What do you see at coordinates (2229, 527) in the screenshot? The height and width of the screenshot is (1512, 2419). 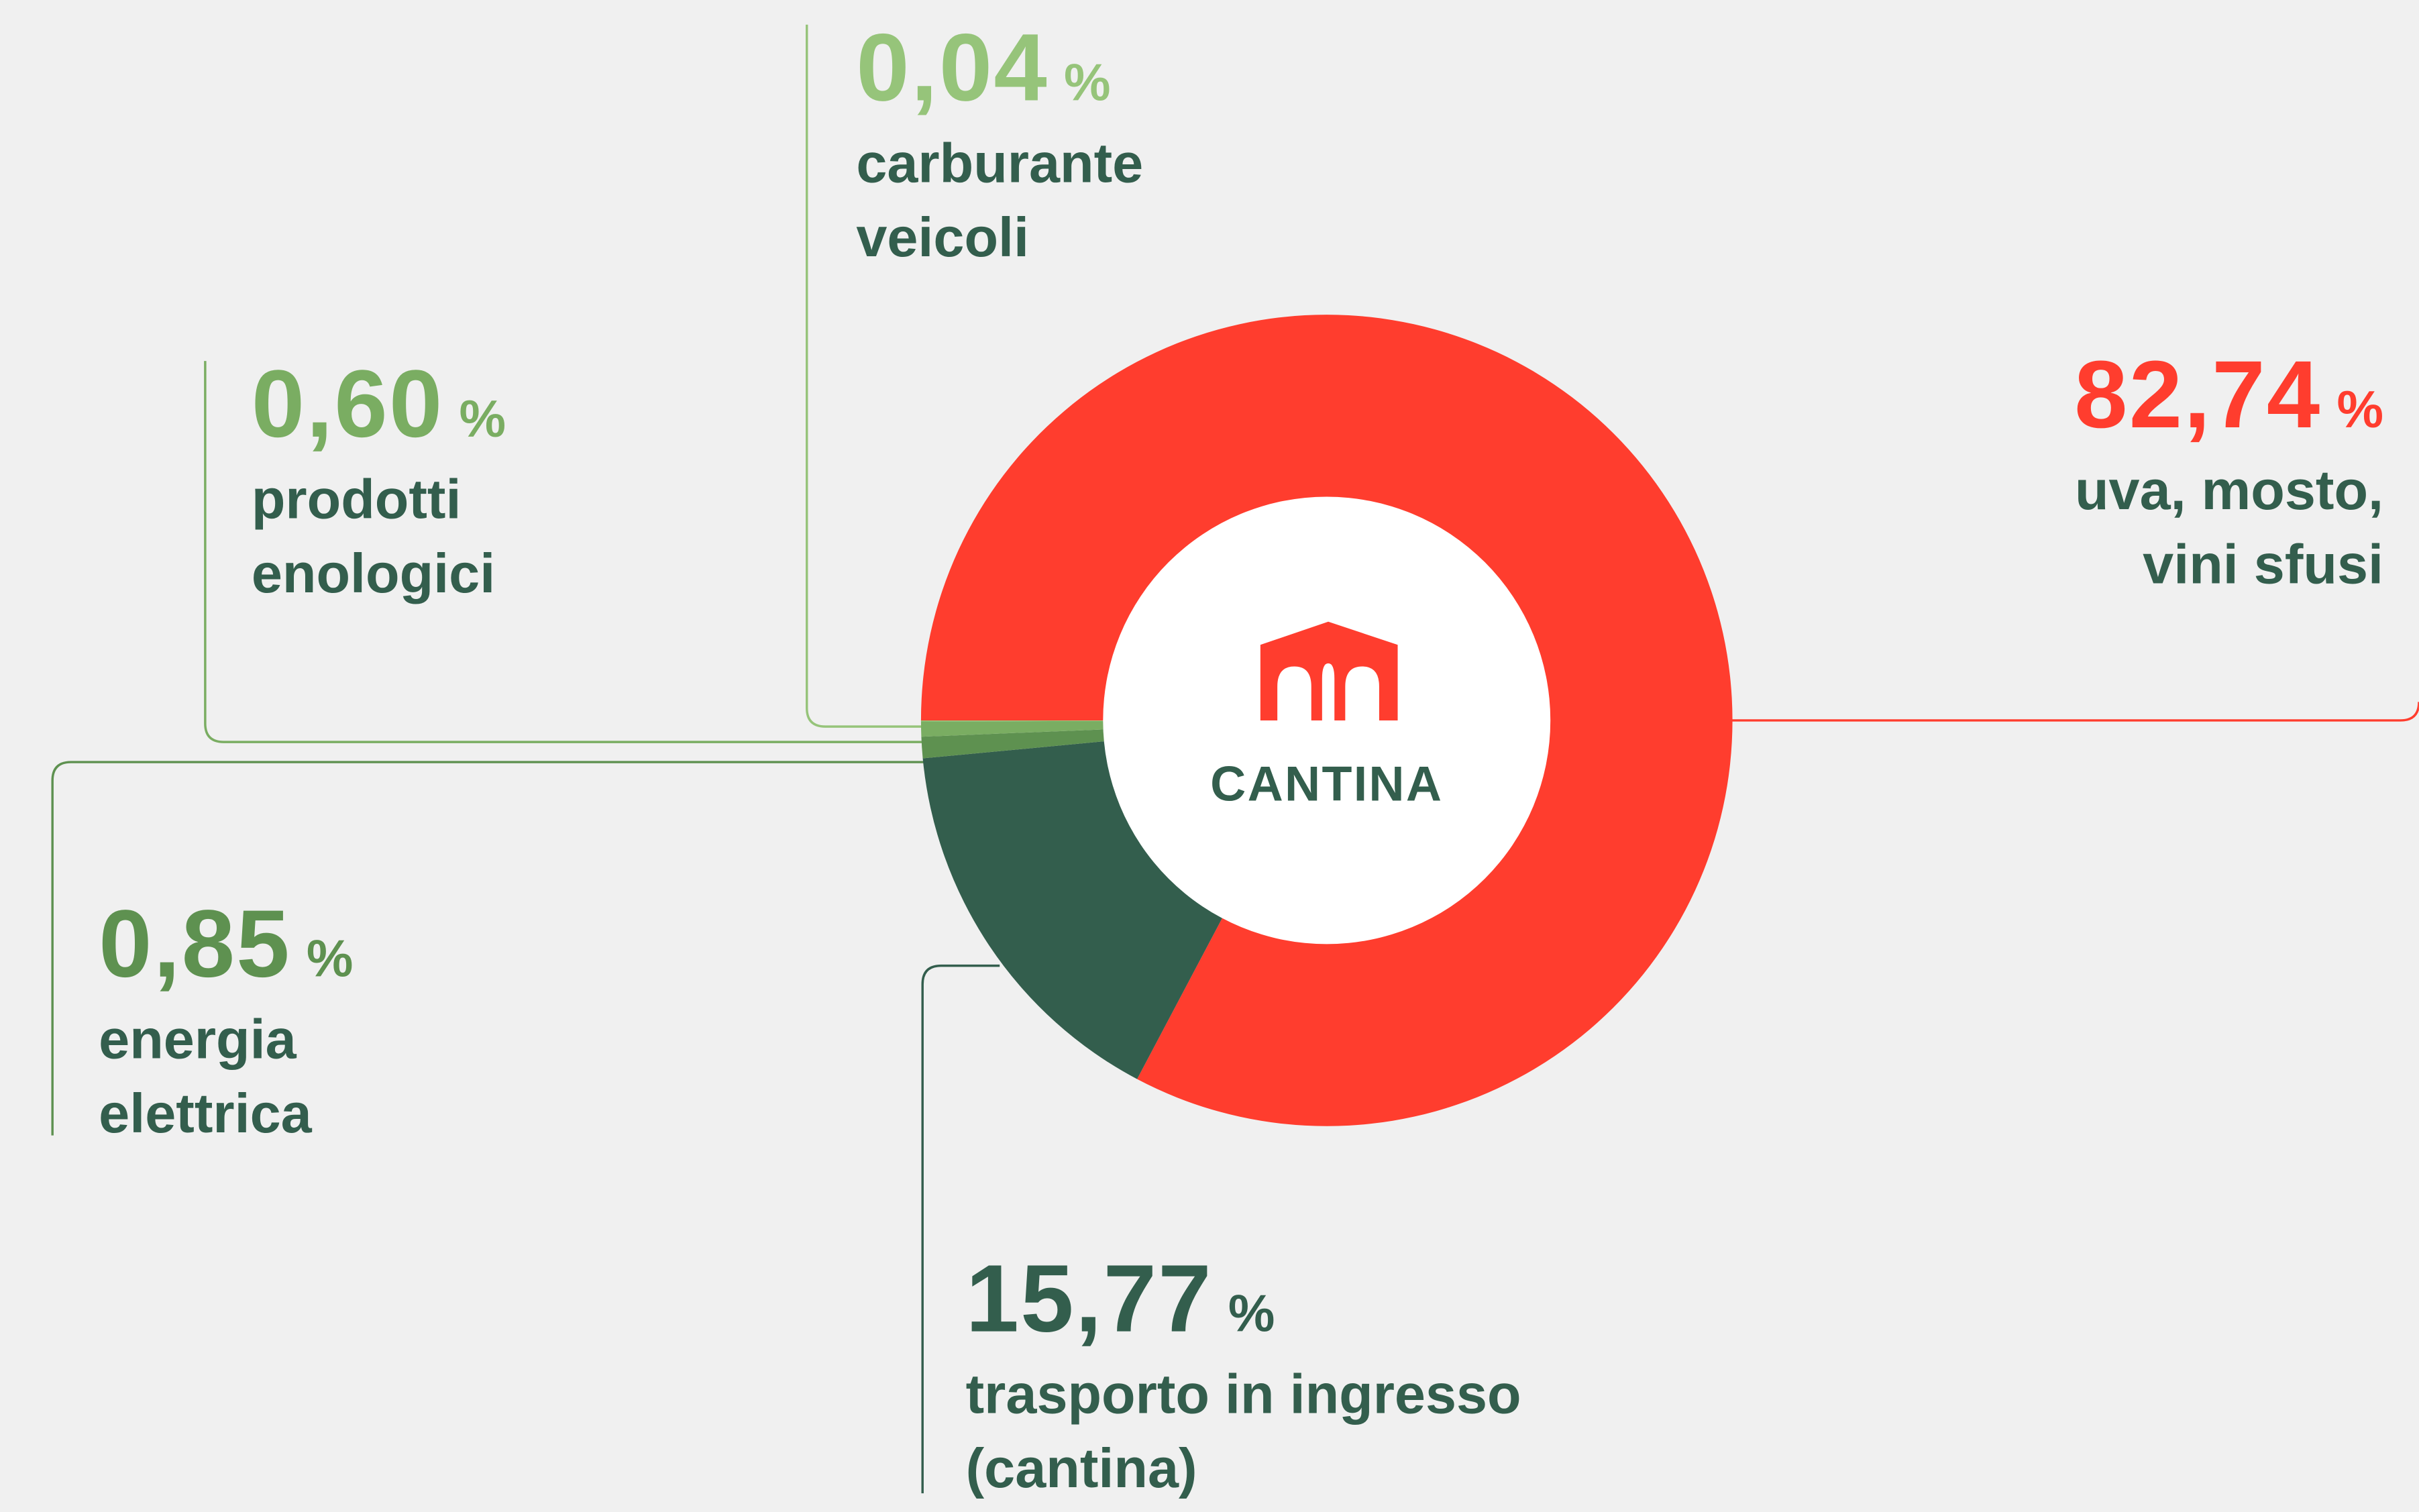 I see `category-label: uva, mosto, vini sfusi` at bounding box center [2229, 527].